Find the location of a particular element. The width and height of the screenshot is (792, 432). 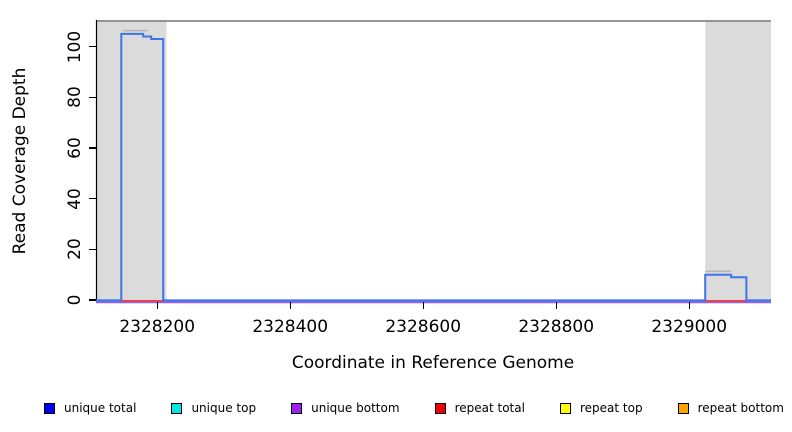

y-tick-label: 80 is located at coordinates (75, 97).